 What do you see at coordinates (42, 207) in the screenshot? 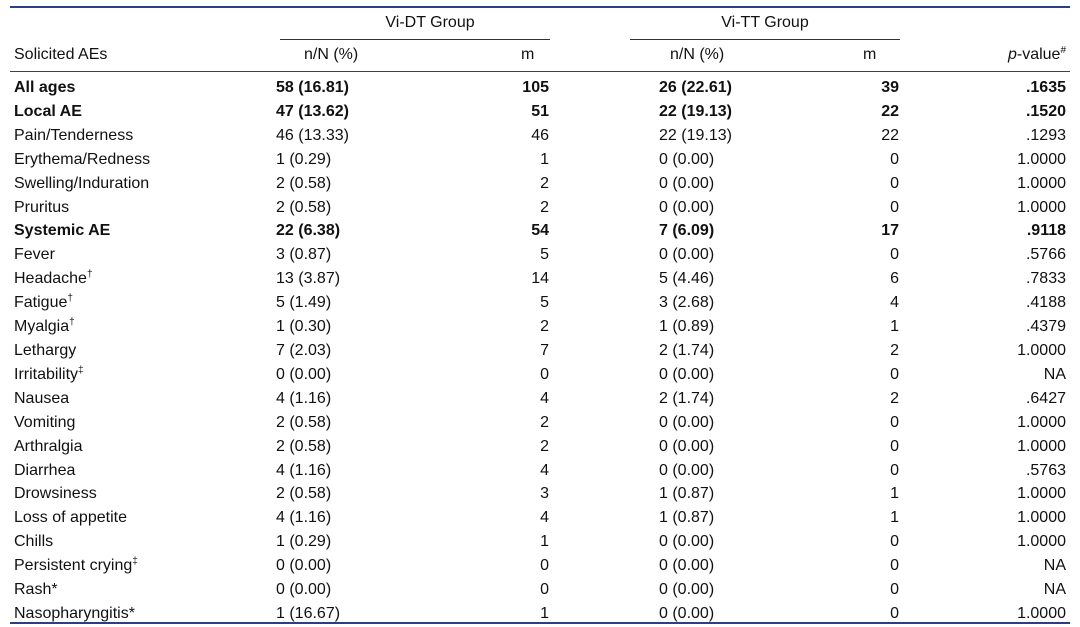
I see `row-label-text: Pruritus` at bounding box center [42, 207].